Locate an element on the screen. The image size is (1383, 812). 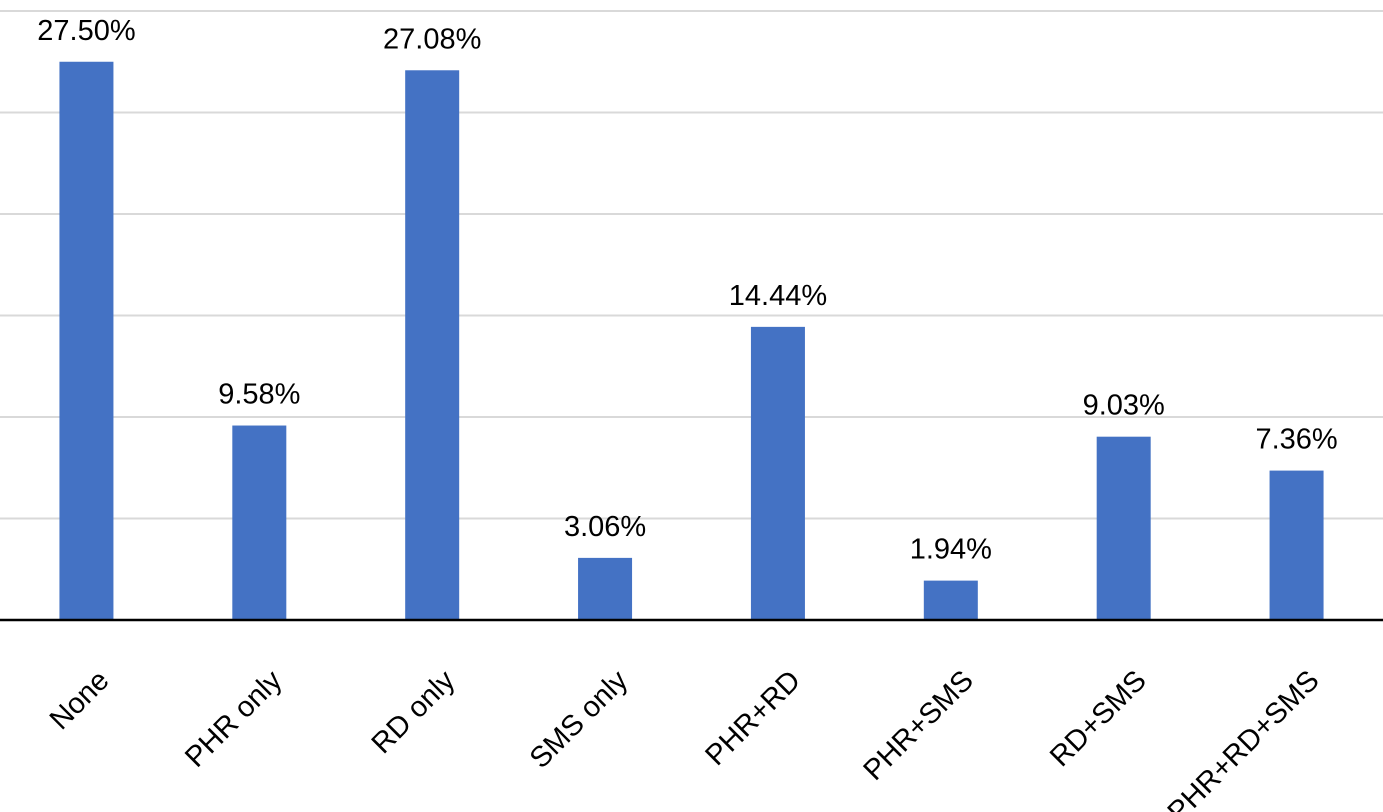
x-tick-label: None is located at coordinates (80, 700).